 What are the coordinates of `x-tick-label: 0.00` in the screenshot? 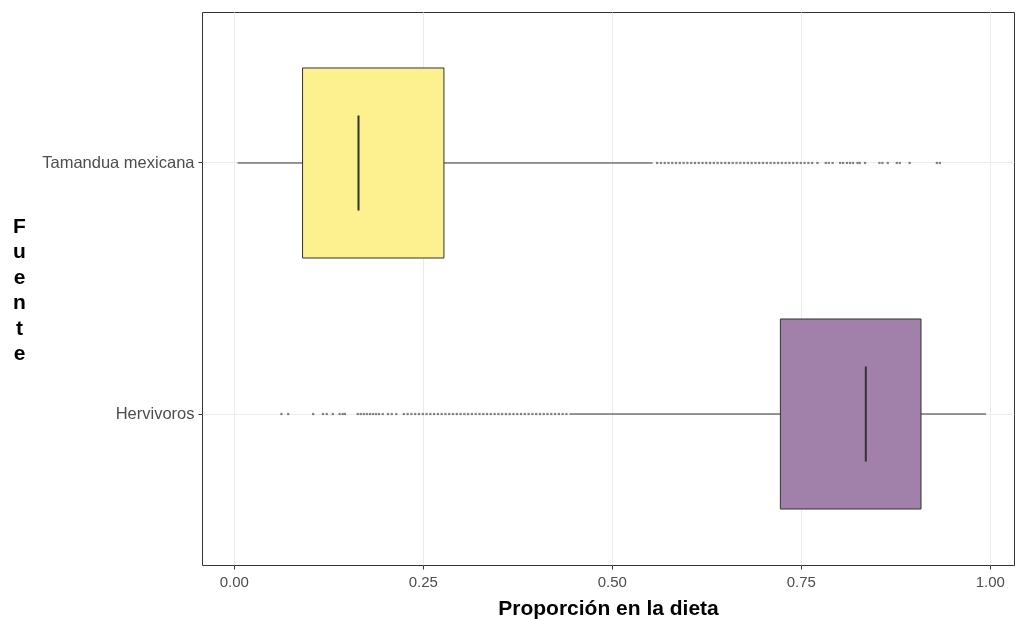 It's located at (234, 581).